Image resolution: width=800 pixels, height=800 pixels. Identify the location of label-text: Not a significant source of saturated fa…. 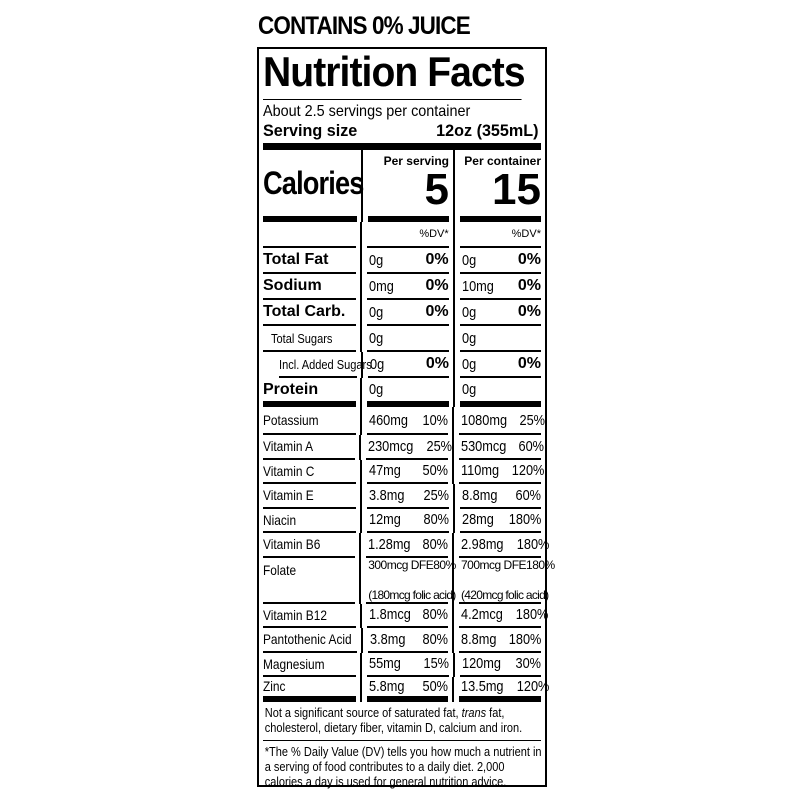
(363, 712).